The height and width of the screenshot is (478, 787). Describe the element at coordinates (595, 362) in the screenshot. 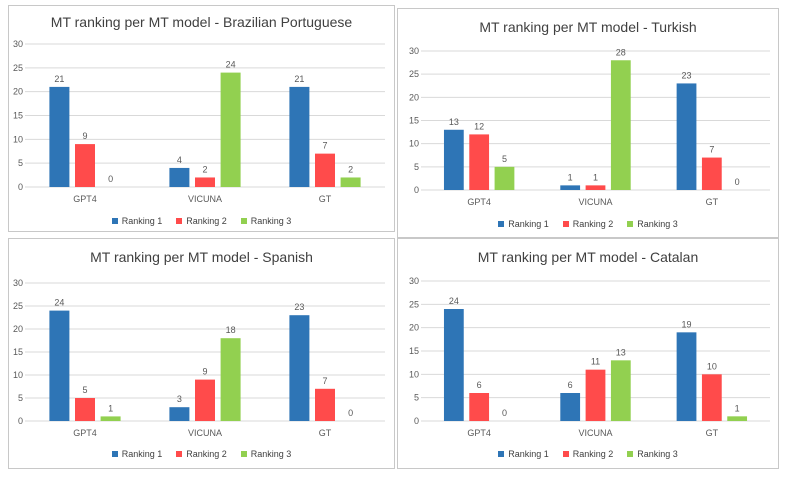

I see `data-label: 11` at that location.